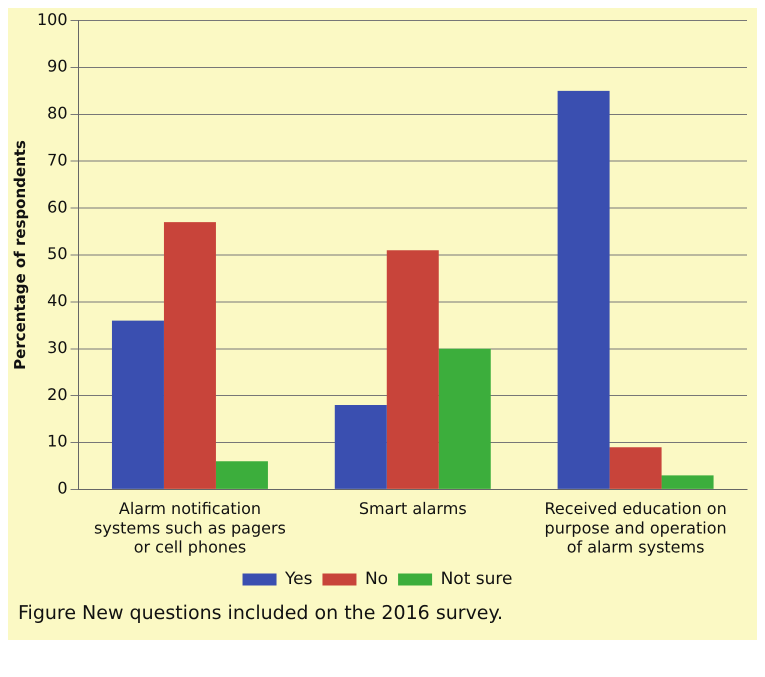 This screenshot has height=677, width=765. I want to click on y-tick-label: 0, so click(62, 488).